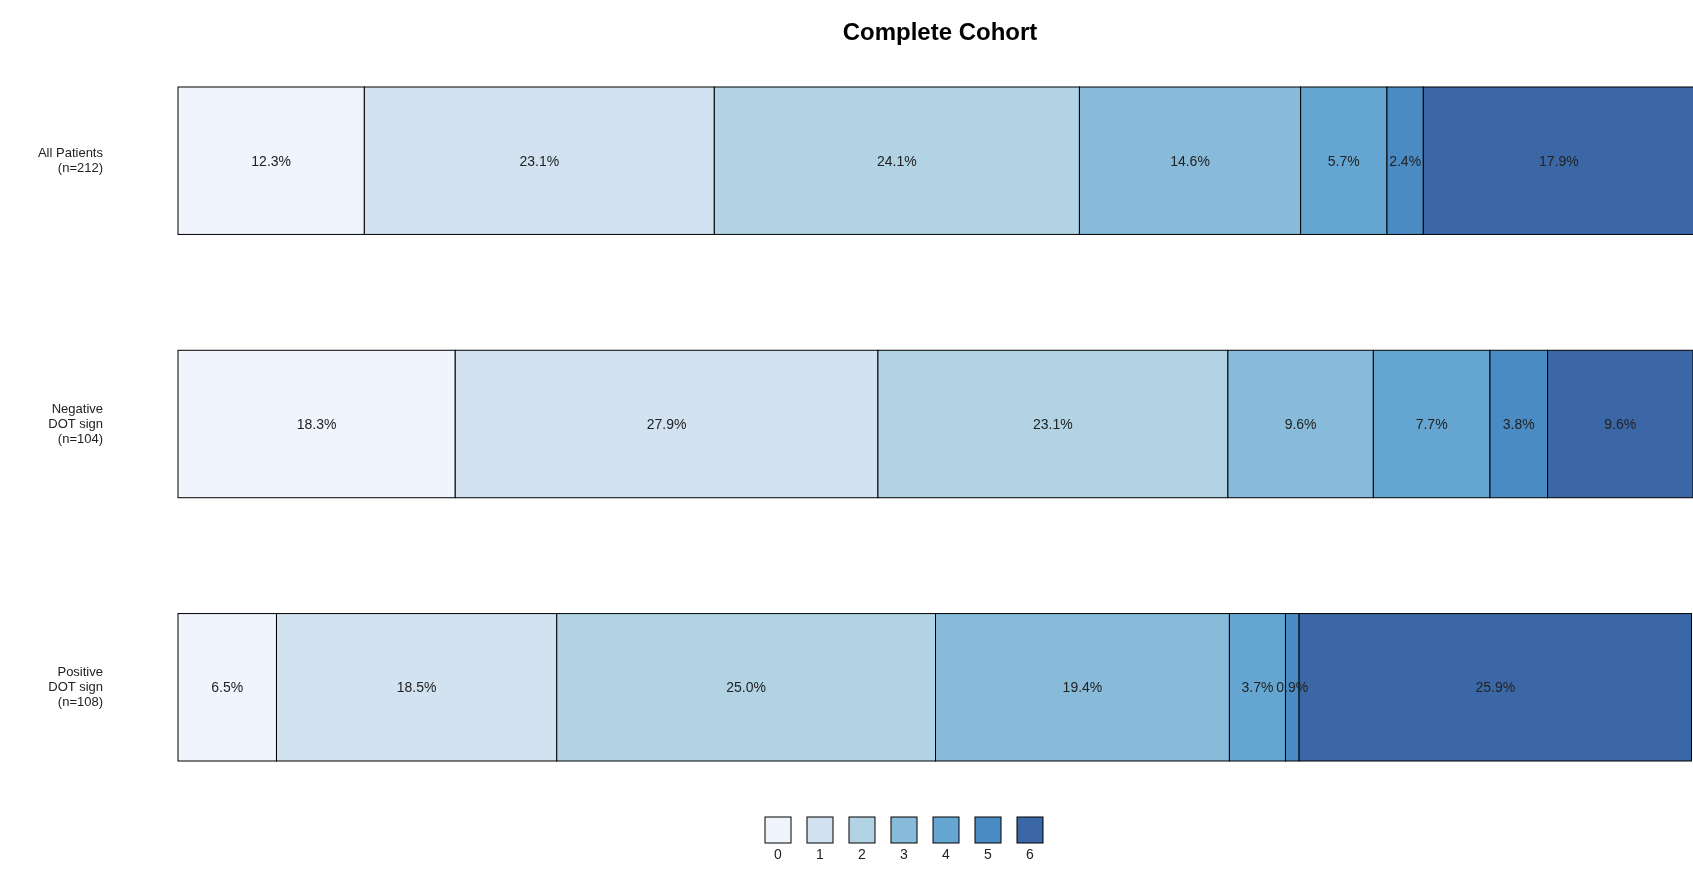 This screenshot has height=869, width=1693. I want to click on data-label: 19.4%, so click(1082, 687).